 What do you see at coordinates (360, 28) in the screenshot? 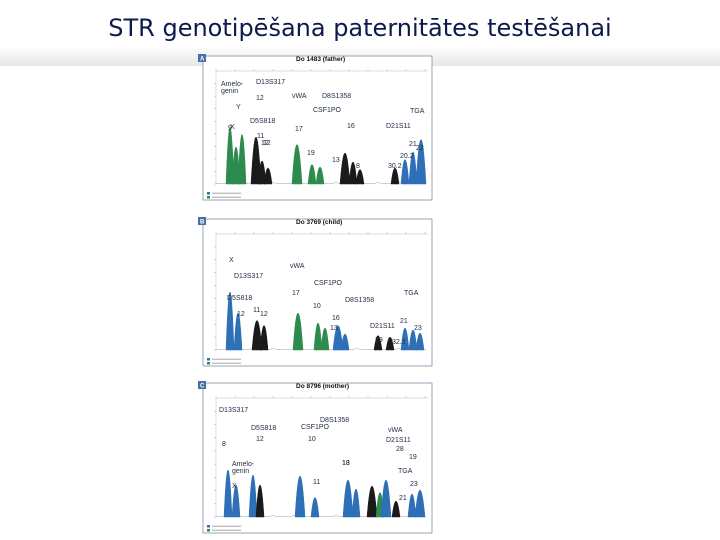
I see `slide-title: STR genotipēšana paternitātes testēšanai` at bounding box center [360, 28].